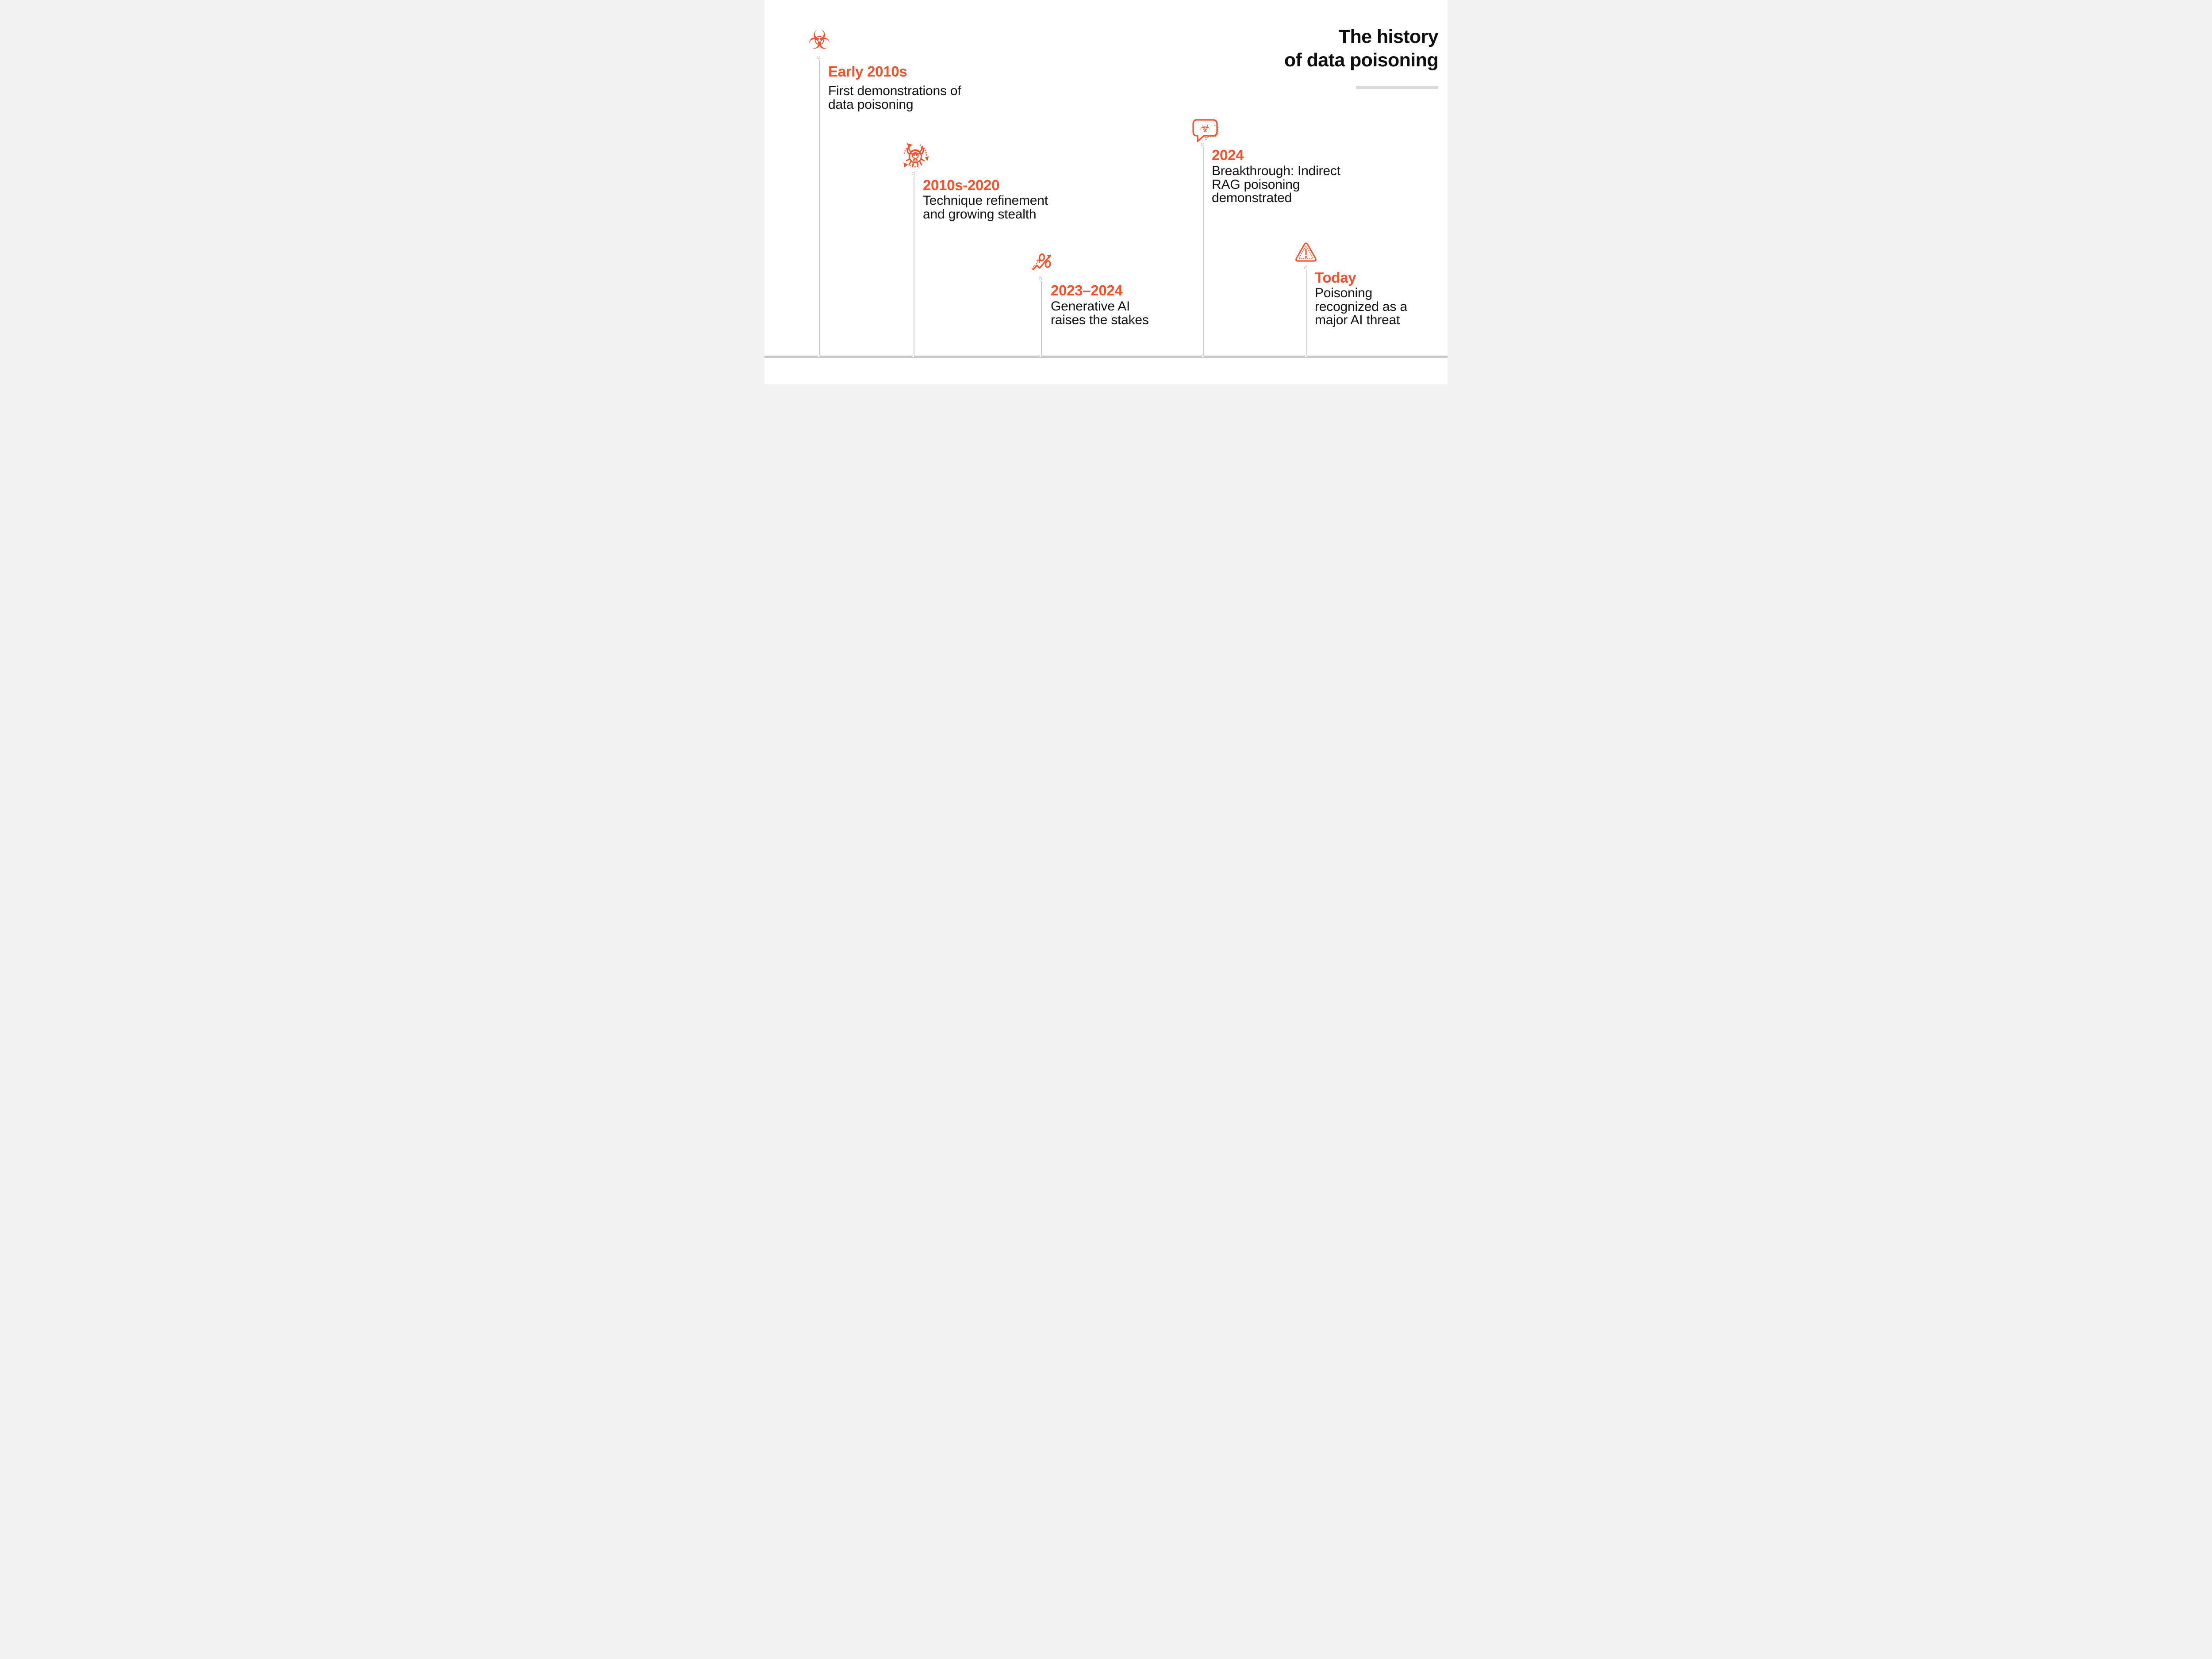 The width and height of the screenshot is (2212, 1659). What do you see at coordinates (962, 185) in the screenshot?
I see `milestone-date: 2010s-2020` at bounding box center [962, 185].